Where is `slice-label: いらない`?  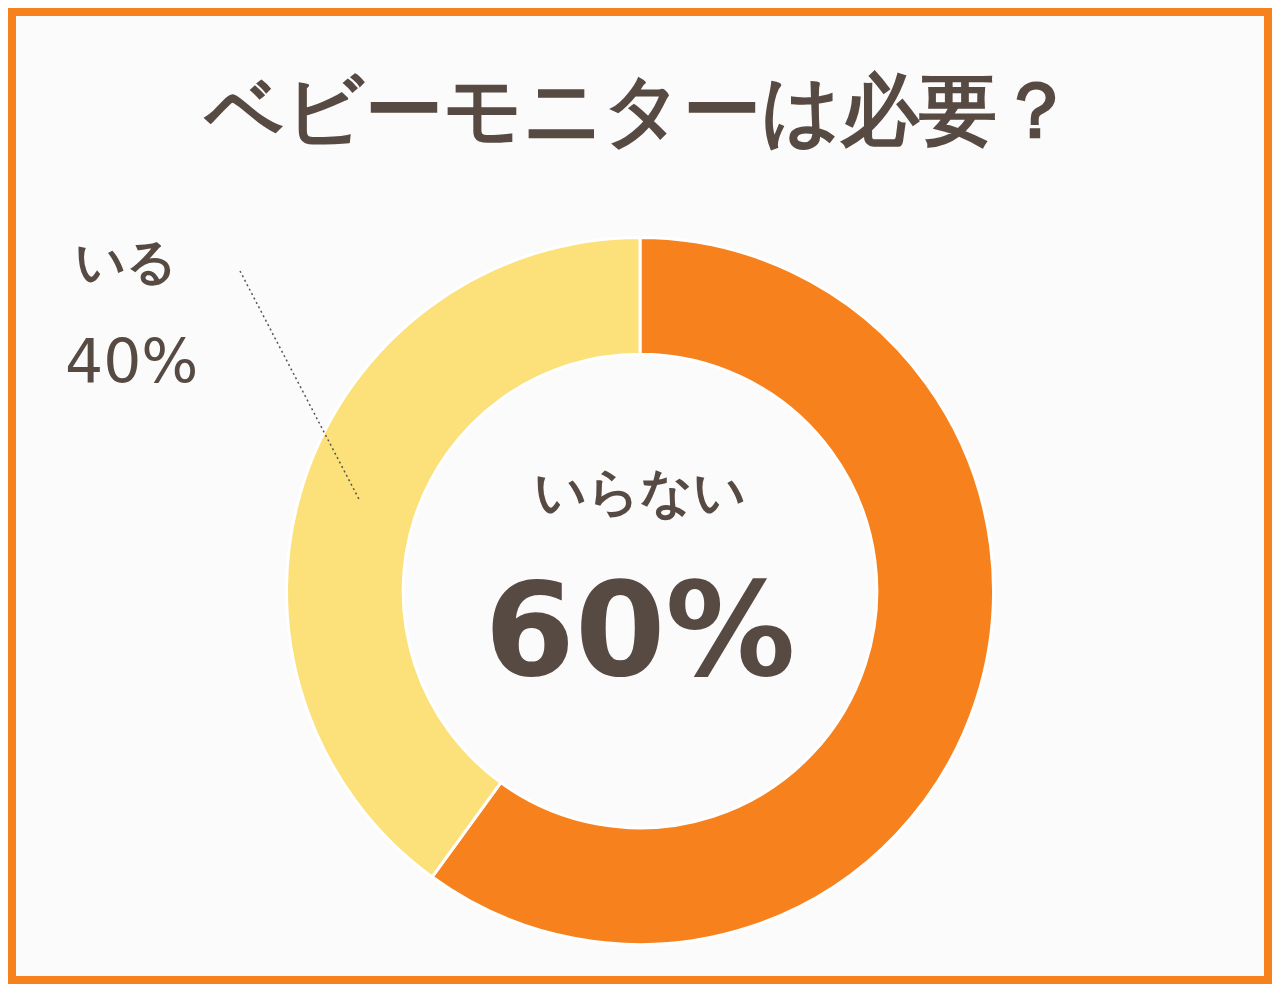 slice-label: いらない is located at coordinates (640, 491).